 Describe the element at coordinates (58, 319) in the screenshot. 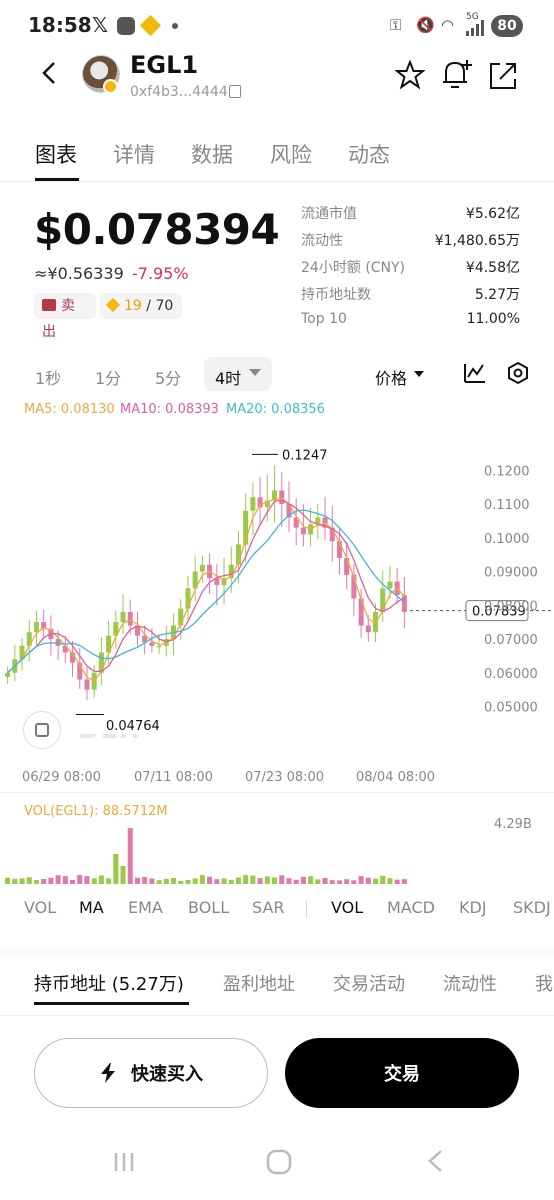

I see `sell-label: 卖出` at that location.